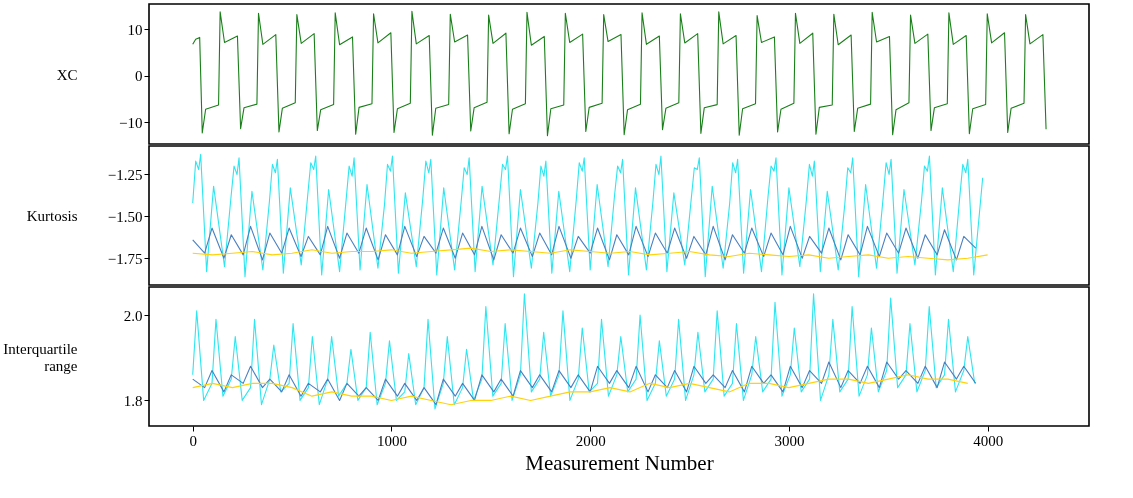  What do you see at coordinates (139, 76) in the screenshot?
I see `y-tick-label: 0` at bounding box center [139, 76].